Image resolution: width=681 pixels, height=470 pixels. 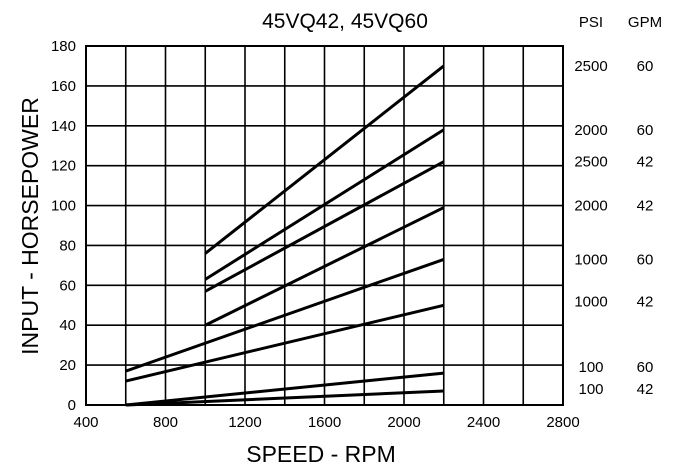 I want to click on y-tick-label: 20, so click(x=67, y=365).